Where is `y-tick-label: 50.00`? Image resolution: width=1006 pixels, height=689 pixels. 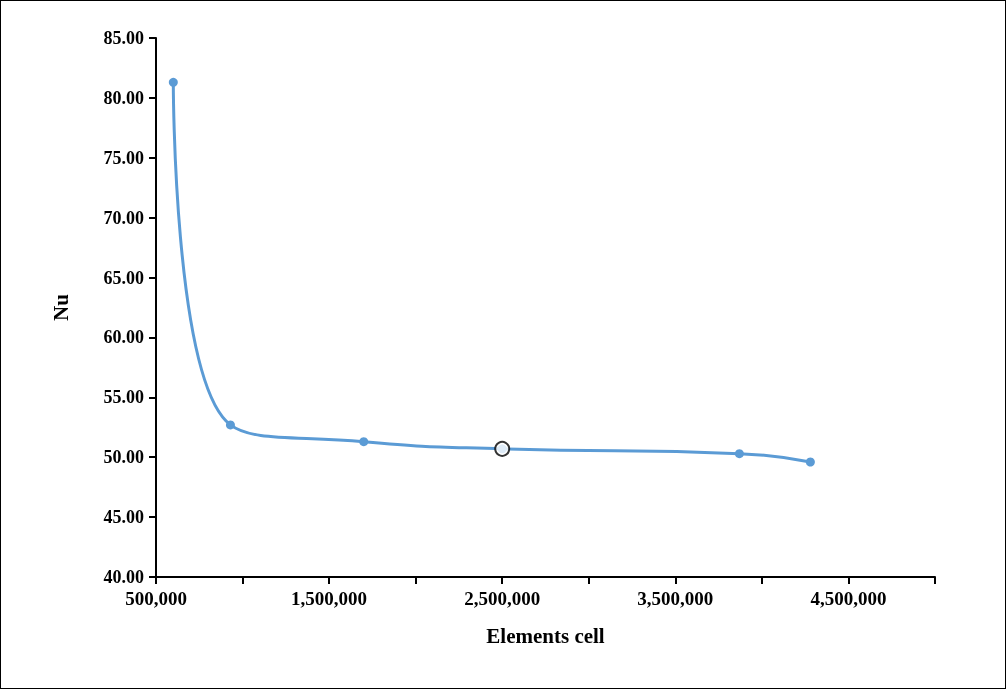
y-tick-label: 50.00 is located at coordinates (123, 457).